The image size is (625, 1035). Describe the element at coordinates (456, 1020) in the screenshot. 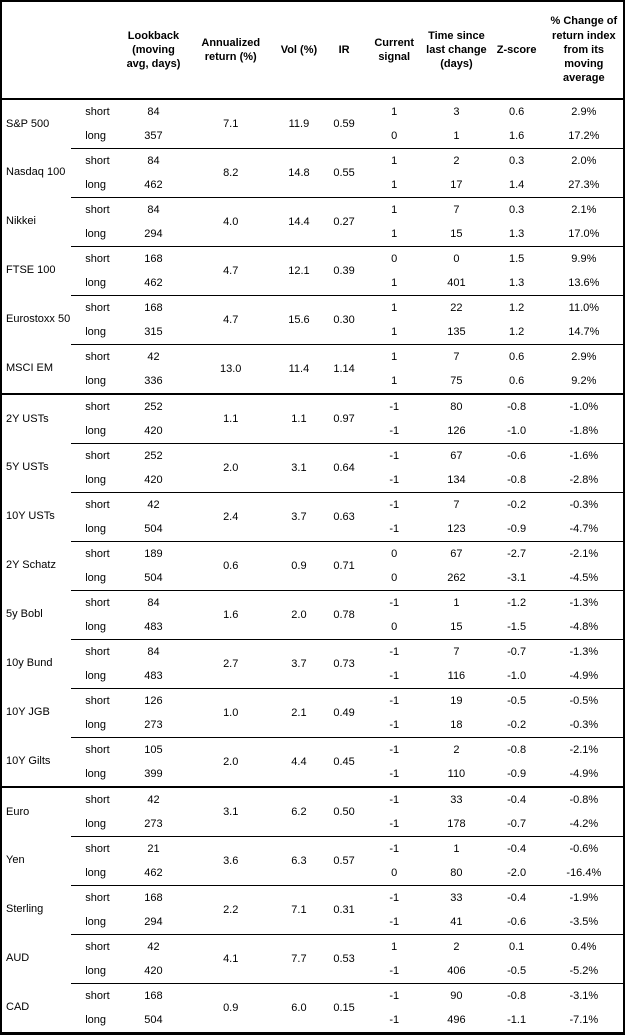

I see `time-since-value: 496` at that location.